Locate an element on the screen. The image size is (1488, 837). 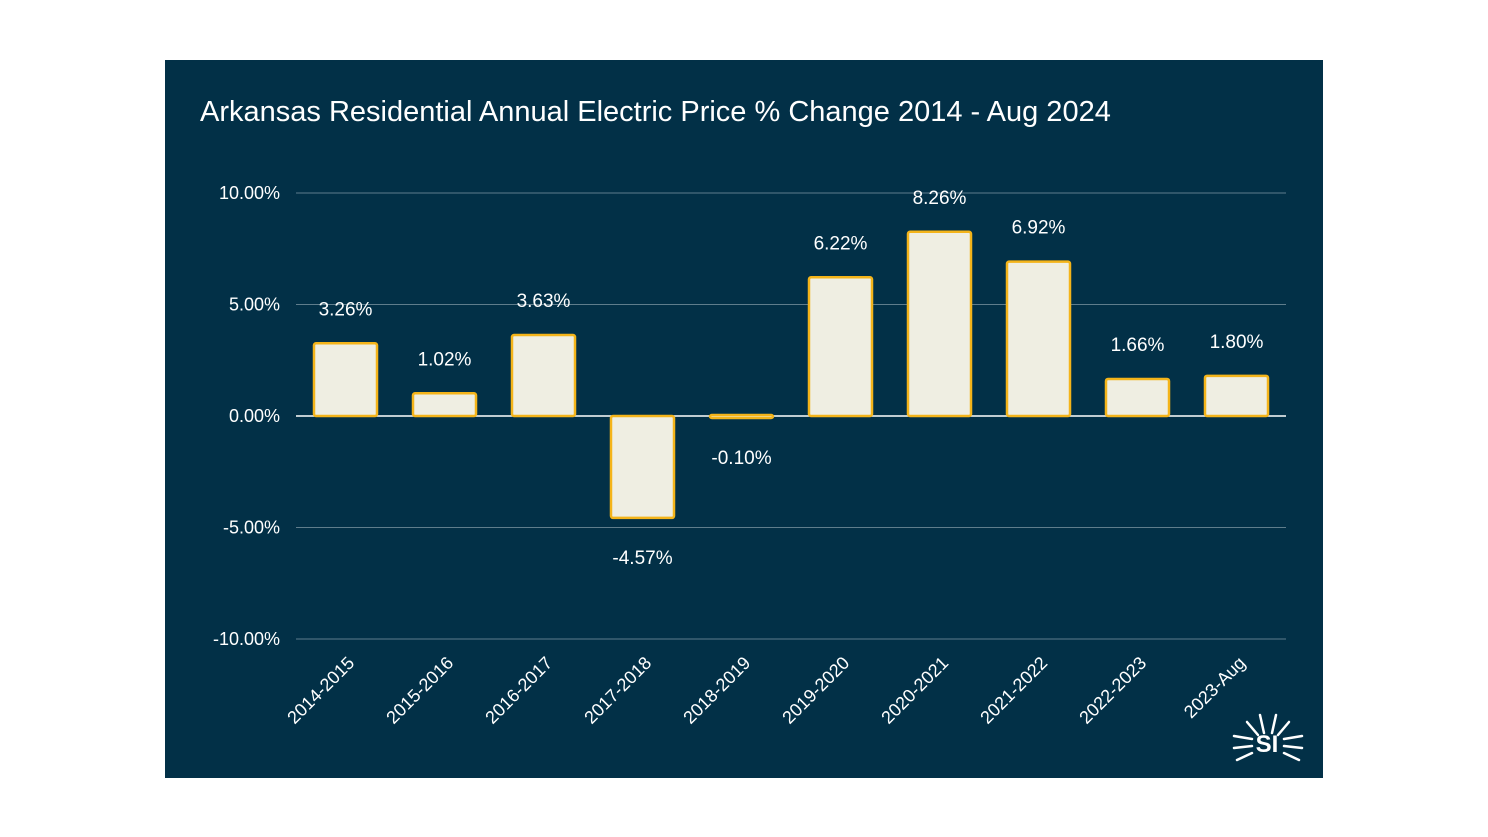
si-logo: SI is located at coordinates (1268, 737).